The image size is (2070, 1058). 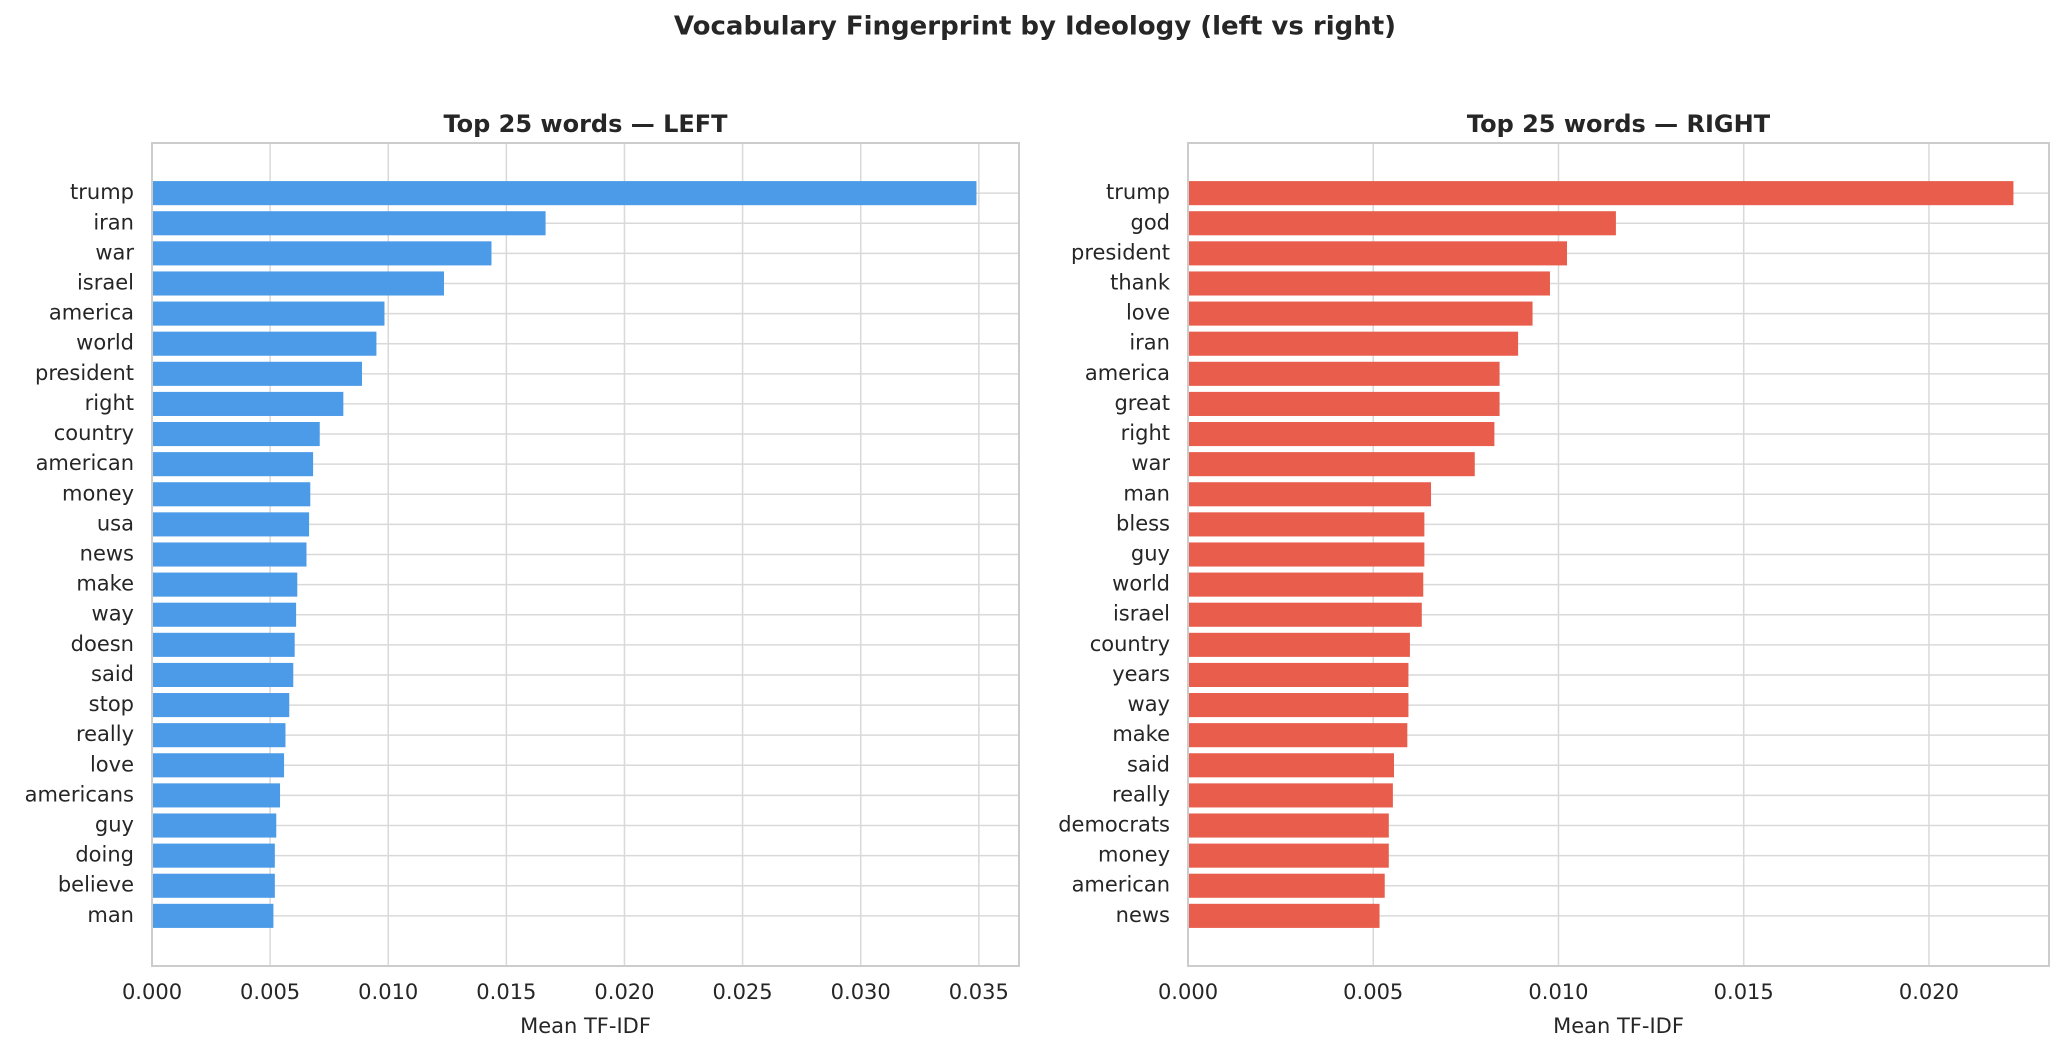 What do you see at coordinates (1141, 674) in the screenshot?
I see `y-tick-label: years` at bounding box center [1141, 674].